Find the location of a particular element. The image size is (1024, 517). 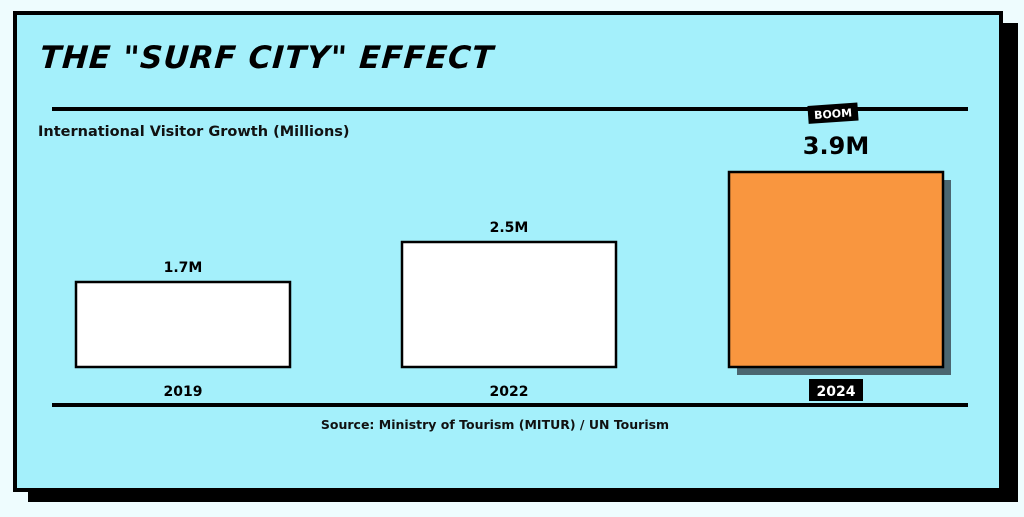

category-label: 2019 is located at coordinates (183, 392).